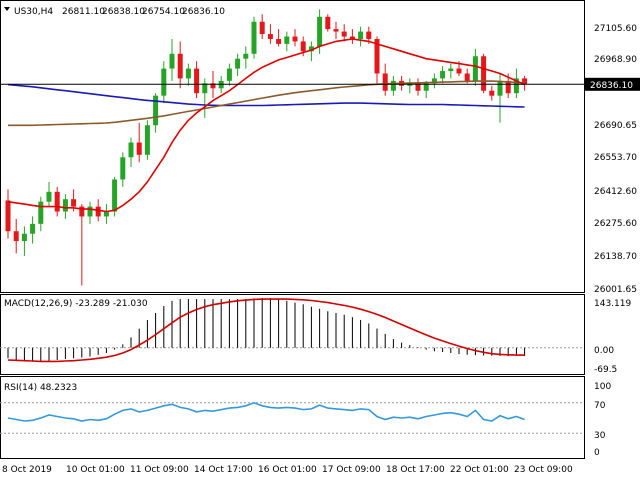 The height and width of the screenshot is (480, 640). What do you see at coordinates (615, 257) in the screenshot?
I see `price-tick: 26138.70` at bounding box center [615, 257].